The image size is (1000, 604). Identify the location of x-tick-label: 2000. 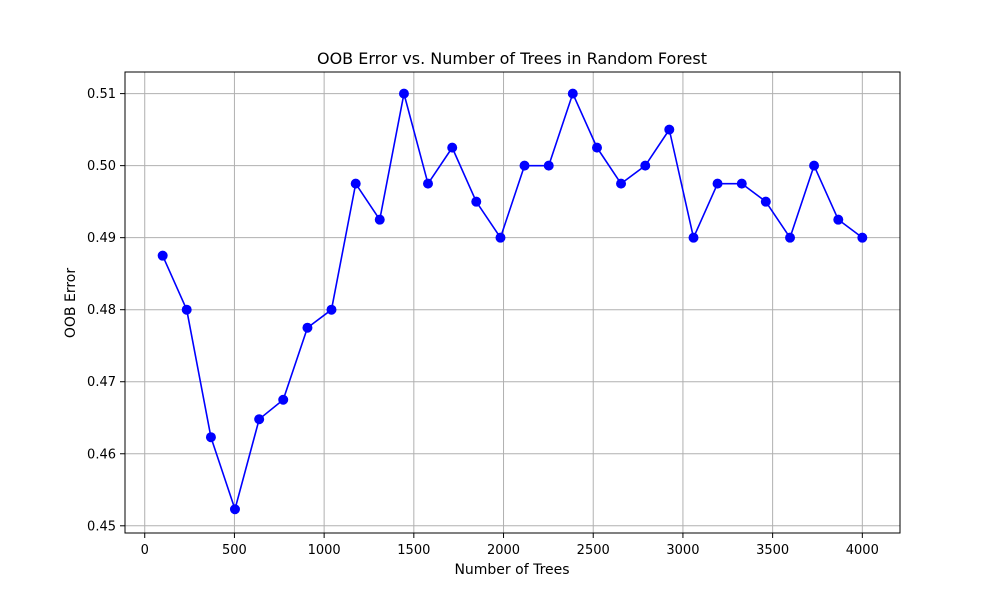
(503, 550).